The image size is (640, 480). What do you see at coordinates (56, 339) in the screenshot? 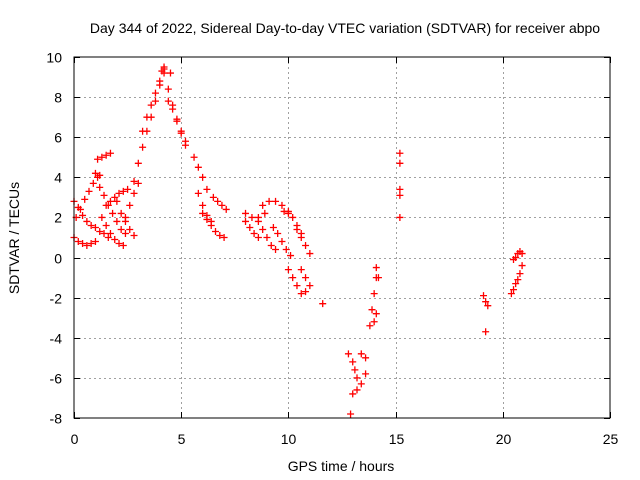
I see `y-tick-label: -4` at bounding box center [56, 339].